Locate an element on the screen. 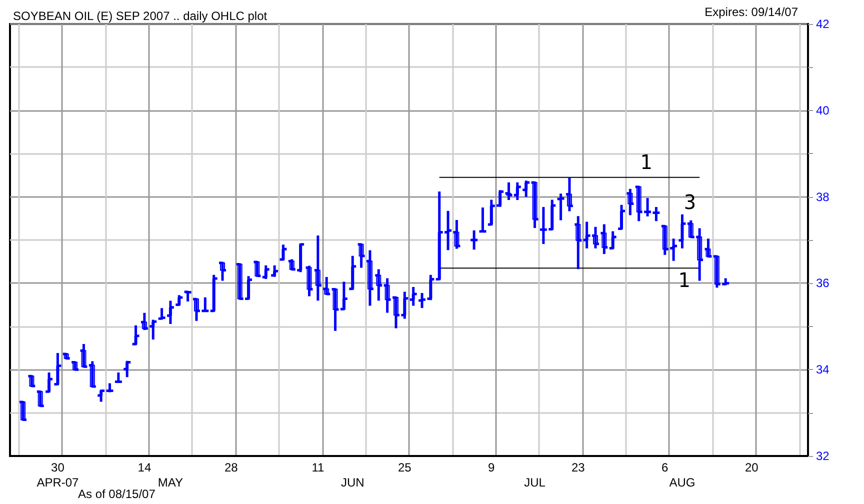 Image resolution: width=864 pixels, height=504 pixels. y-tick-label: 42 is located at coordinates (823, 24).